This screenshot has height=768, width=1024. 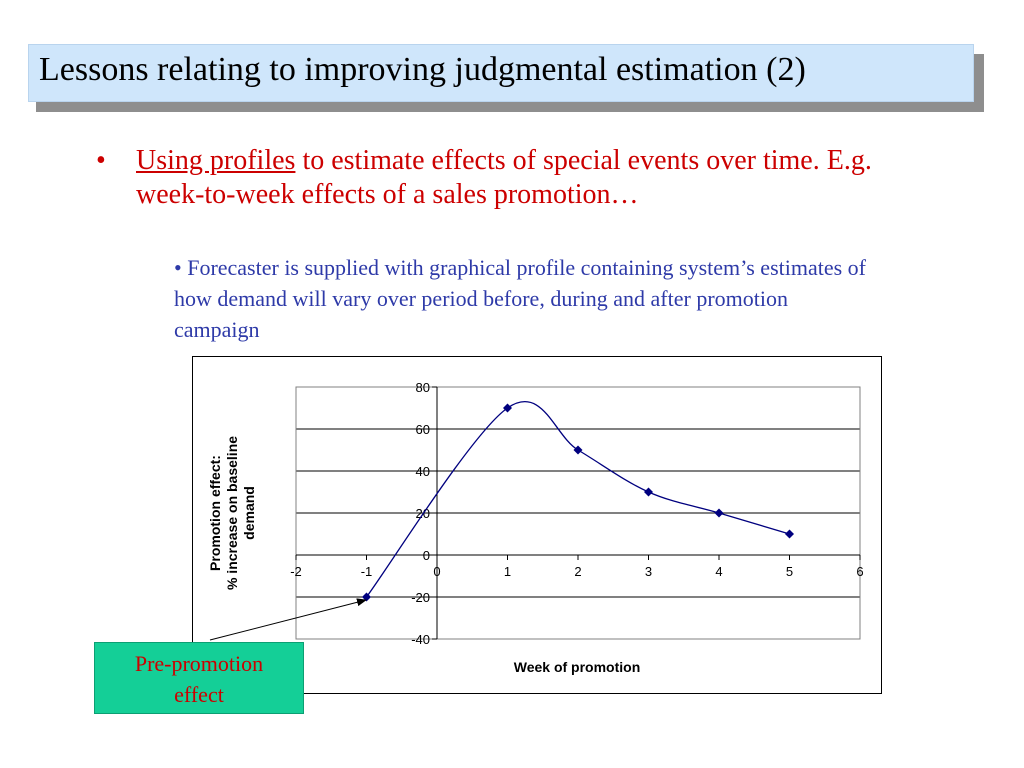 I want to click on x-tick-label: -1, so click(x=367, y=571).